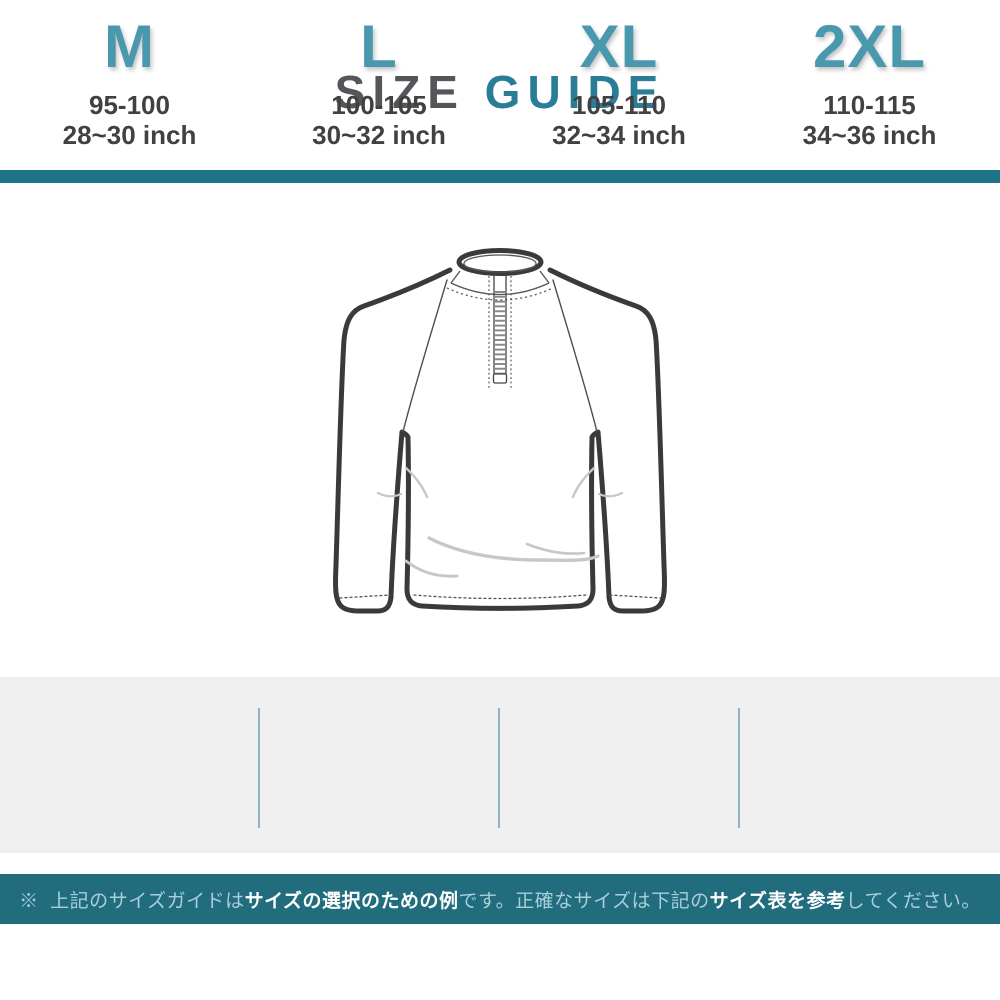 The image size is (1000, 1000). Describe the element at coordinates (379, 105) in the screenshot. I see `size-cm-range: 100-105` at that location.